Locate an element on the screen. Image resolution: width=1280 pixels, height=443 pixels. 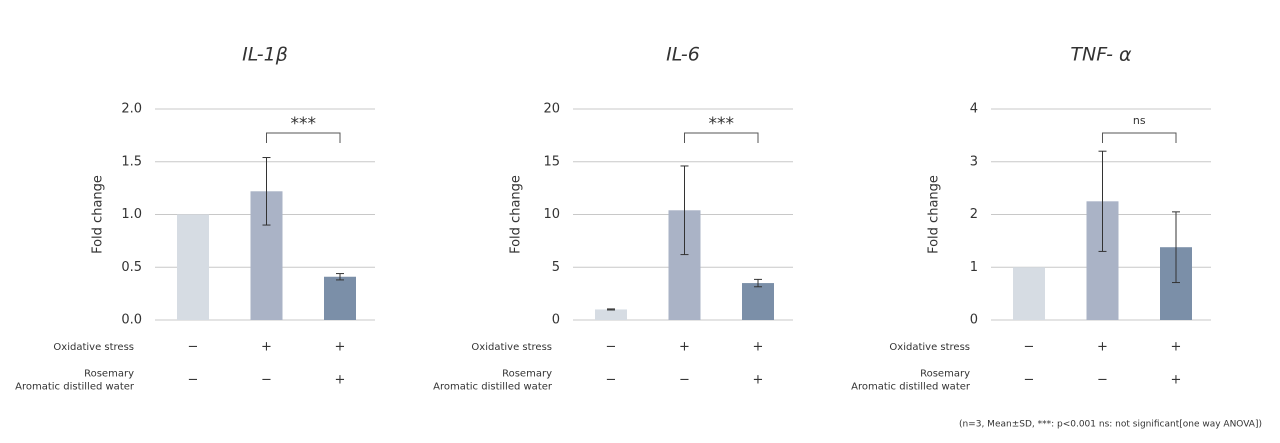
y-tick-label: 2.0 is located at coordinates (131, 109).